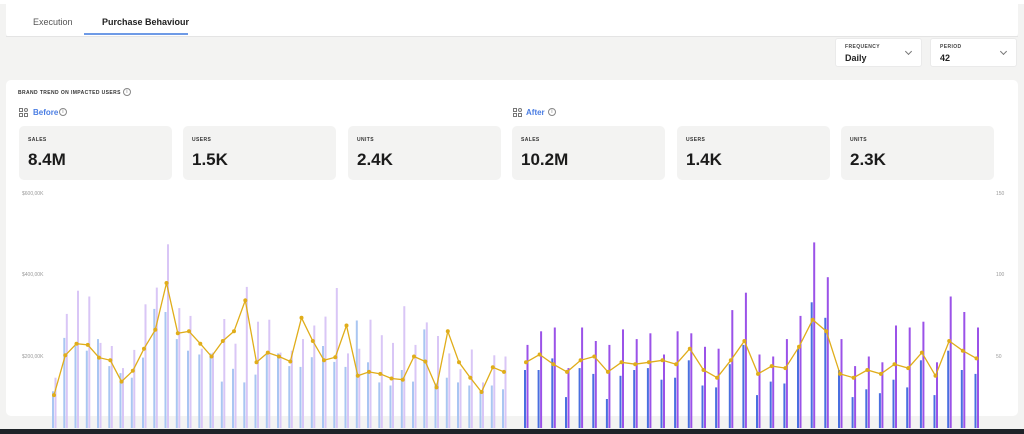  Describe the element at coordinates (259, 153) in the screenshot. I see `kpi-card-before-users: USERS 1.5K` at that location.